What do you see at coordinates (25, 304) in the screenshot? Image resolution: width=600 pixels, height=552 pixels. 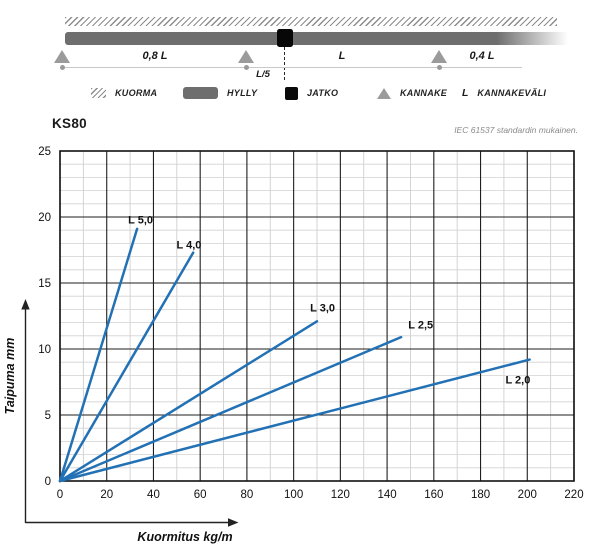 I see `y-axis-arrowhead-icon` at bounding box center [25, 304].